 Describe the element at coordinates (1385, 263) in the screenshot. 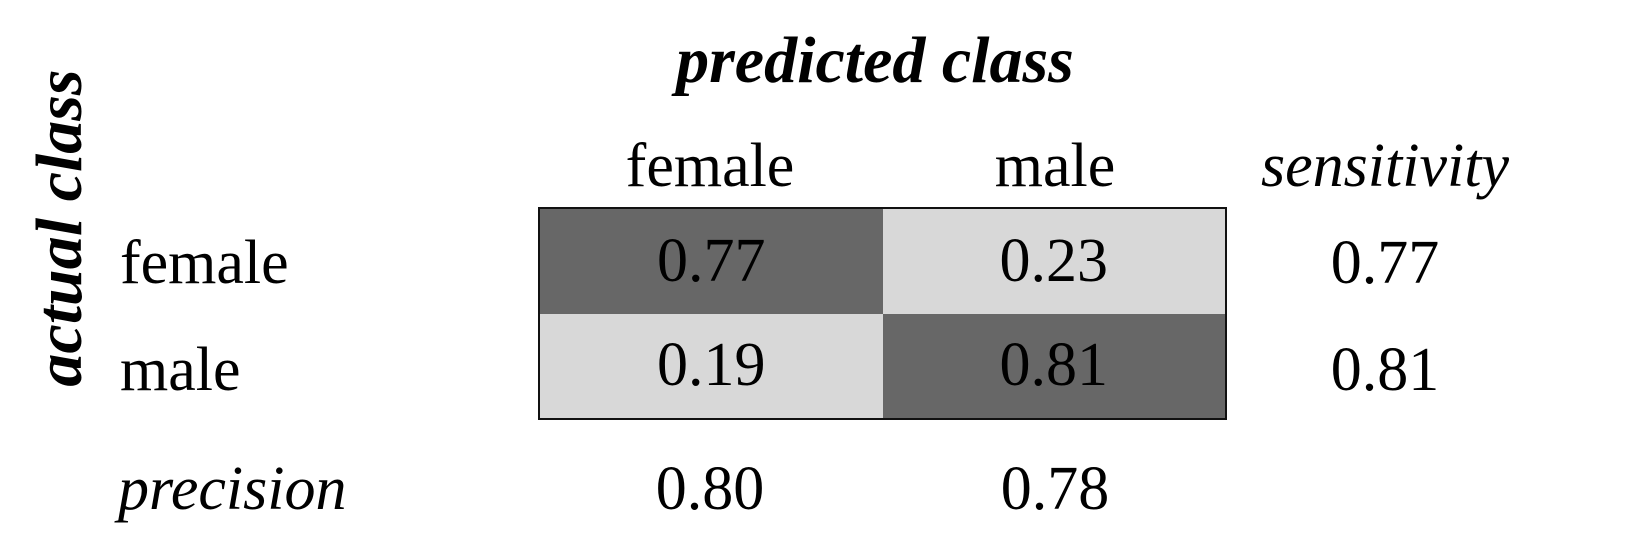

I see `sensitivity-female: 0.77` at that location.